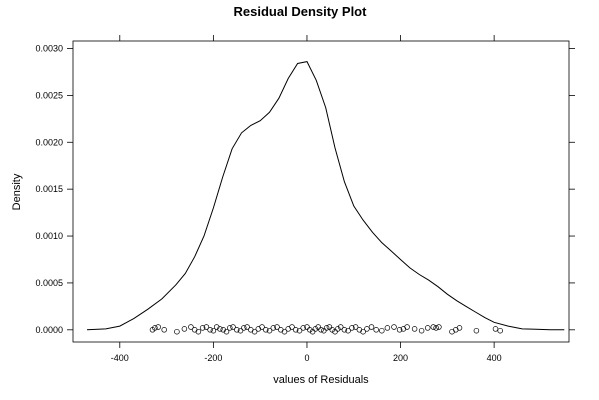 This screenshot has height=400, width=599. Describe the element at coordinates (120, 358) in the screenshot. I see `x-tick-label: -400` at that location.